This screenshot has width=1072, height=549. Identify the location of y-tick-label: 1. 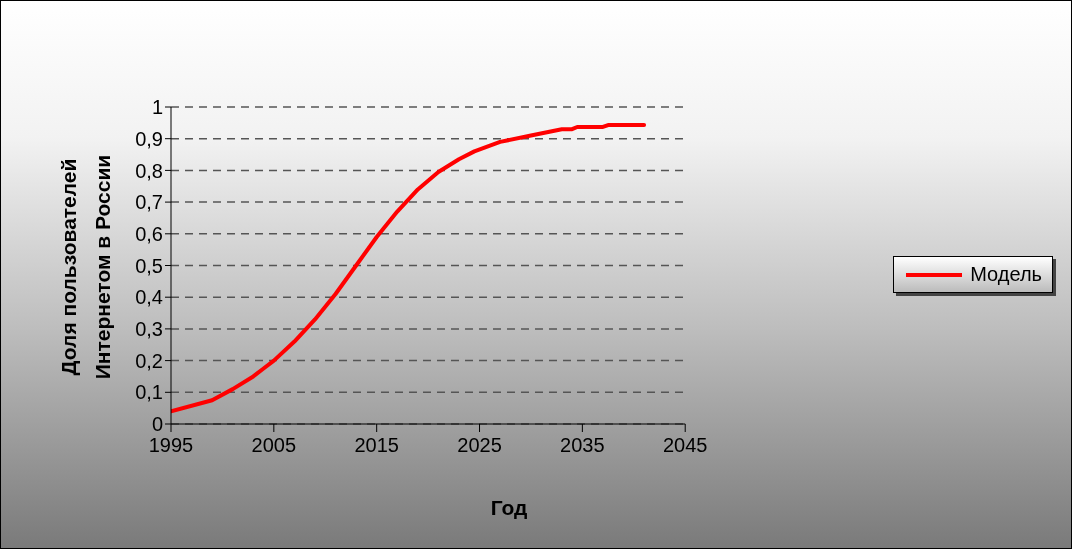
(157, 107).